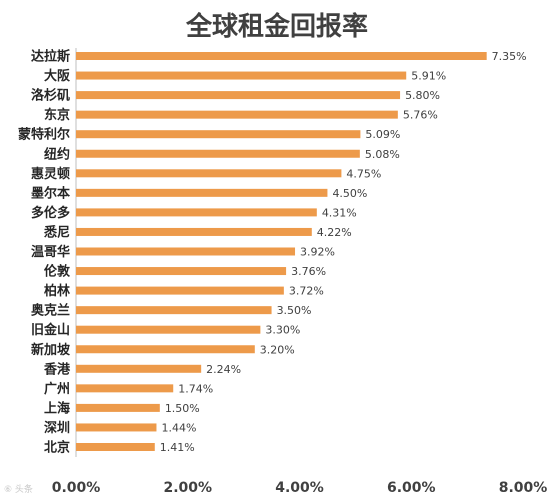 The image size is (554, 500). I want to click on data-label: 4.31%, so click(339, 212).